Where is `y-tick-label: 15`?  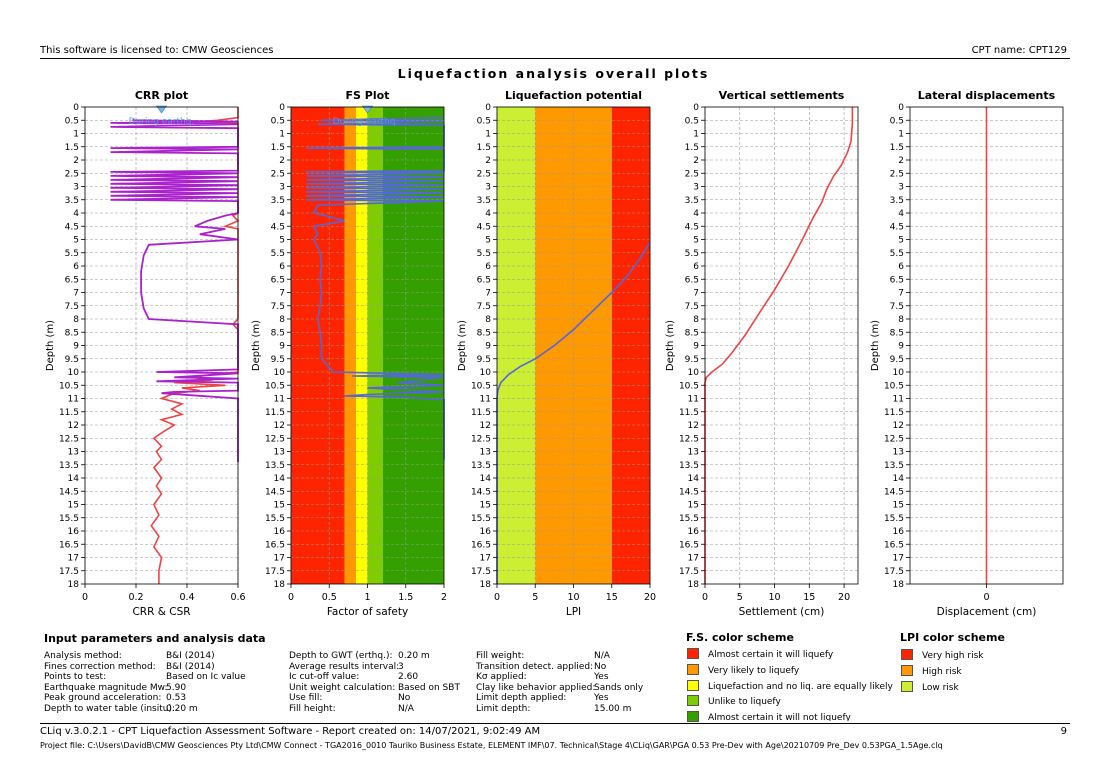 y-tick-label: 15 is located at coordinates (279, 506).